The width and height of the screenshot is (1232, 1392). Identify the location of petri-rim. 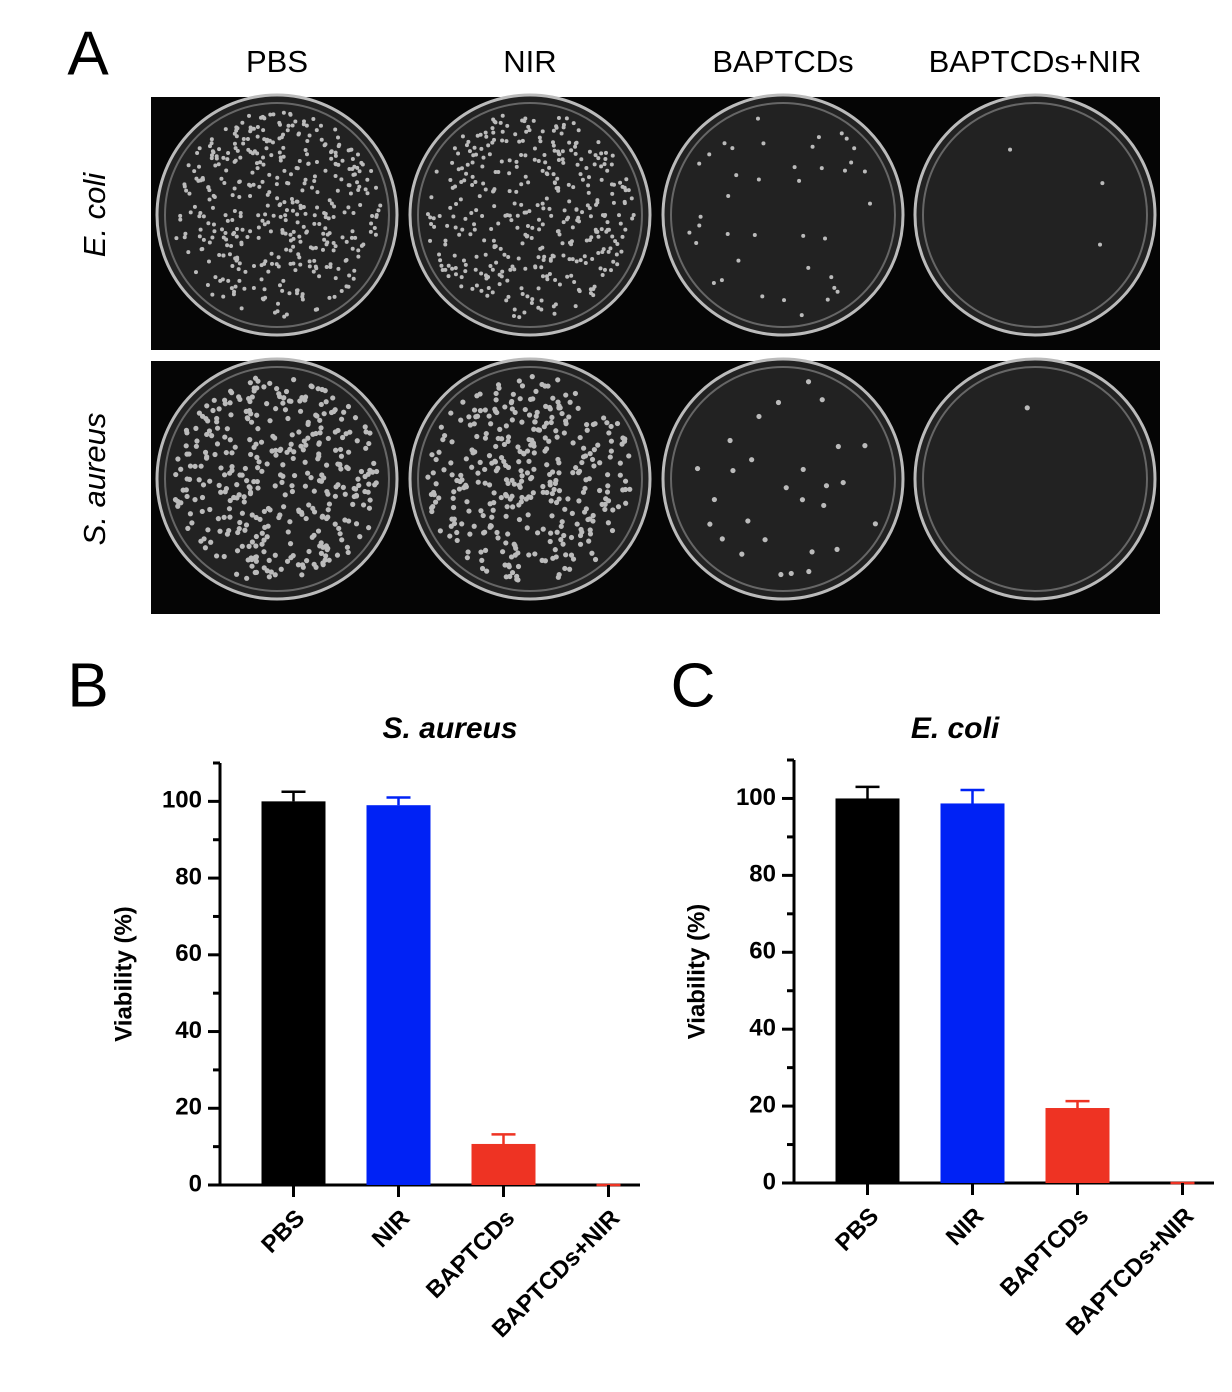
(277, 479).